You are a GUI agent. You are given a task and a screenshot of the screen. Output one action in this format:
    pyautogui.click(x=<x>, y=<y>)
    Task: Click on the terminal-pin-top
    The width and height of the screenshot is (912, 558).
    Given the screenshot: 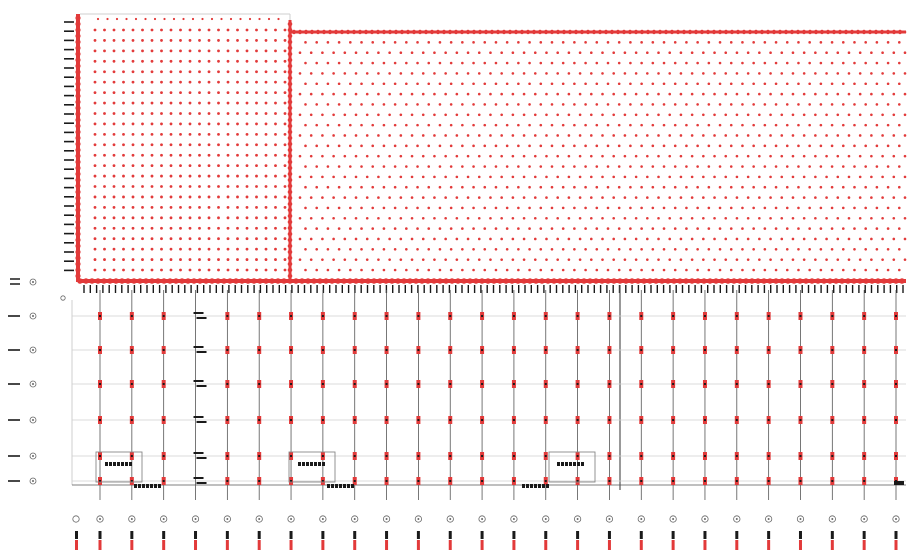 What is the action you would take?
    pyautogui.click(x=418, y=535)
    